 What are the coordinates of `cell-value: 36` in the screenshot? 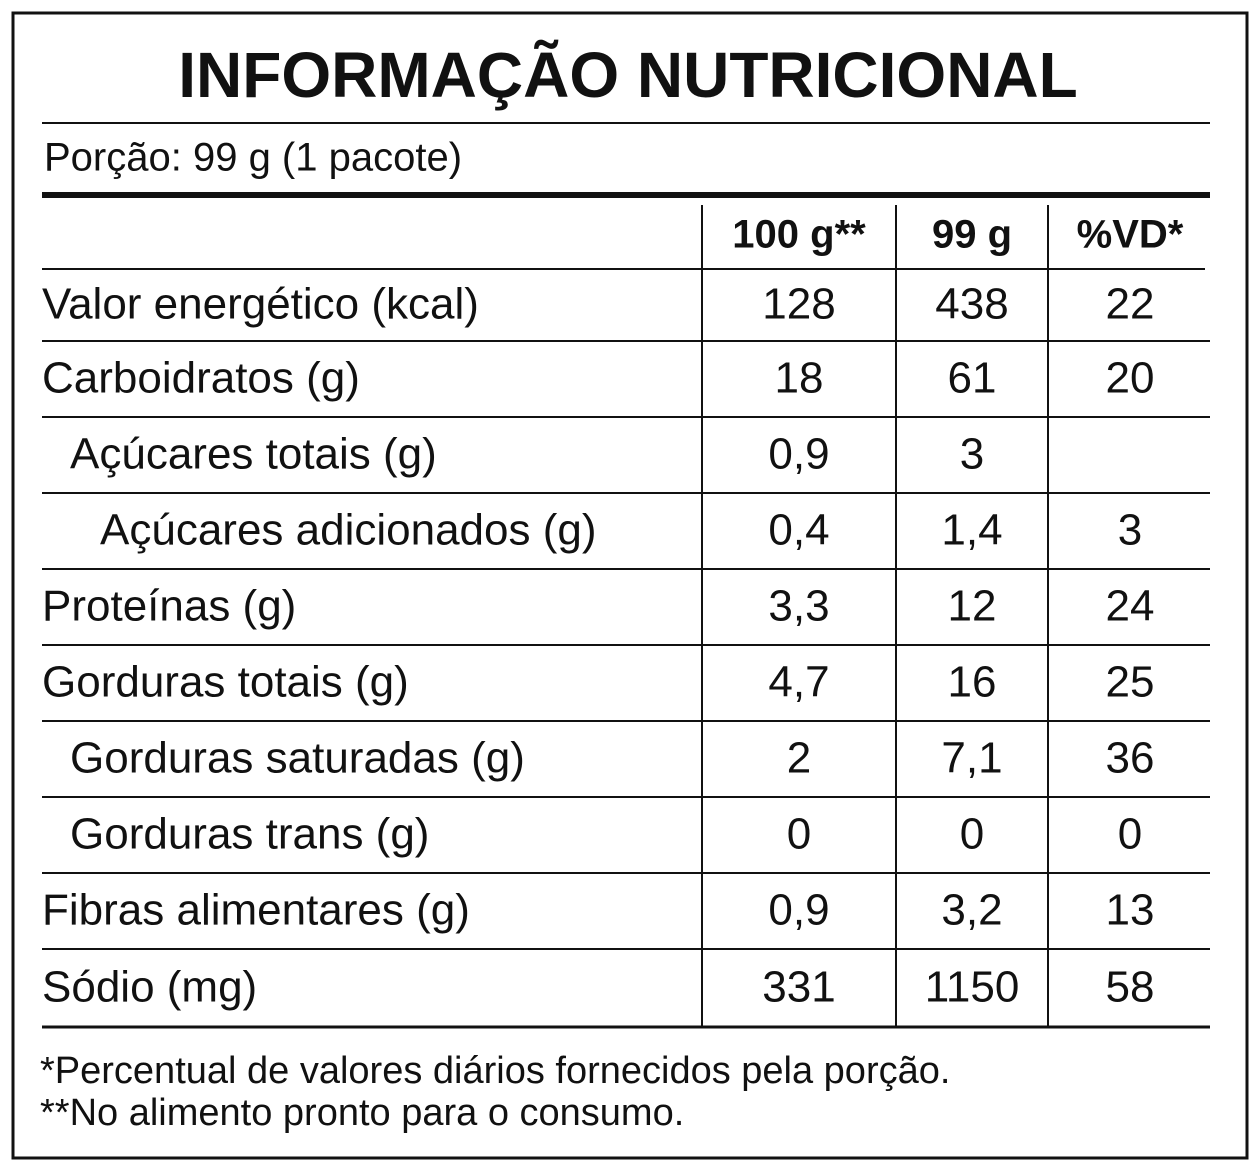 It's located at (1130, 758).